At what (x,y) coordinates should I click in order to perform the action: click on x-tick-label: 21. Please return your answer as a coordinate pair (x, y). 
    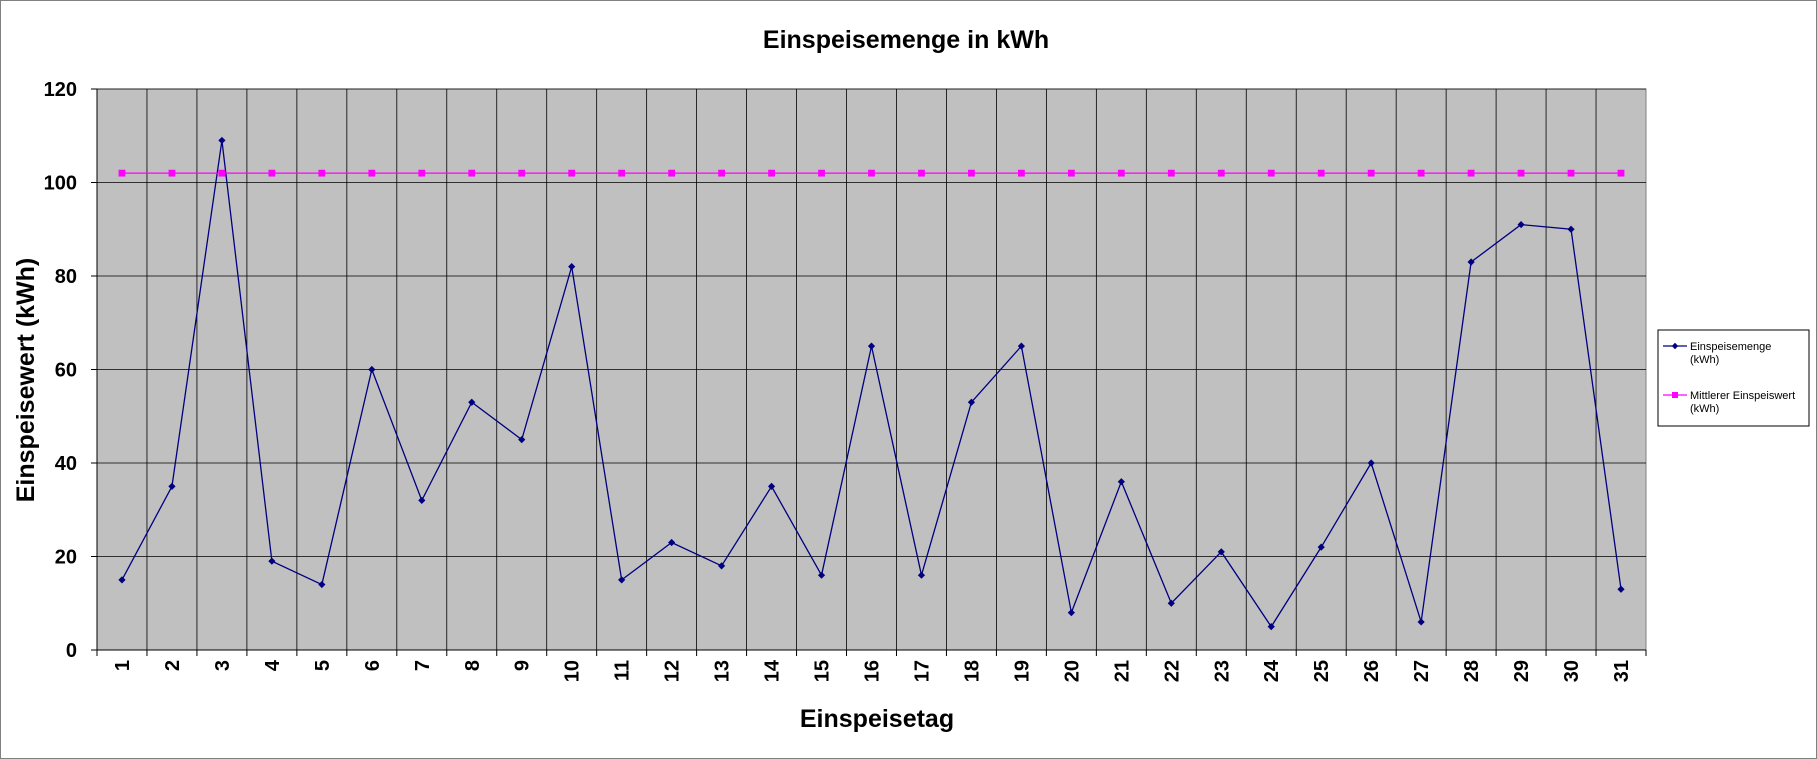
    Looking at the image, I should click on (1122, 671).